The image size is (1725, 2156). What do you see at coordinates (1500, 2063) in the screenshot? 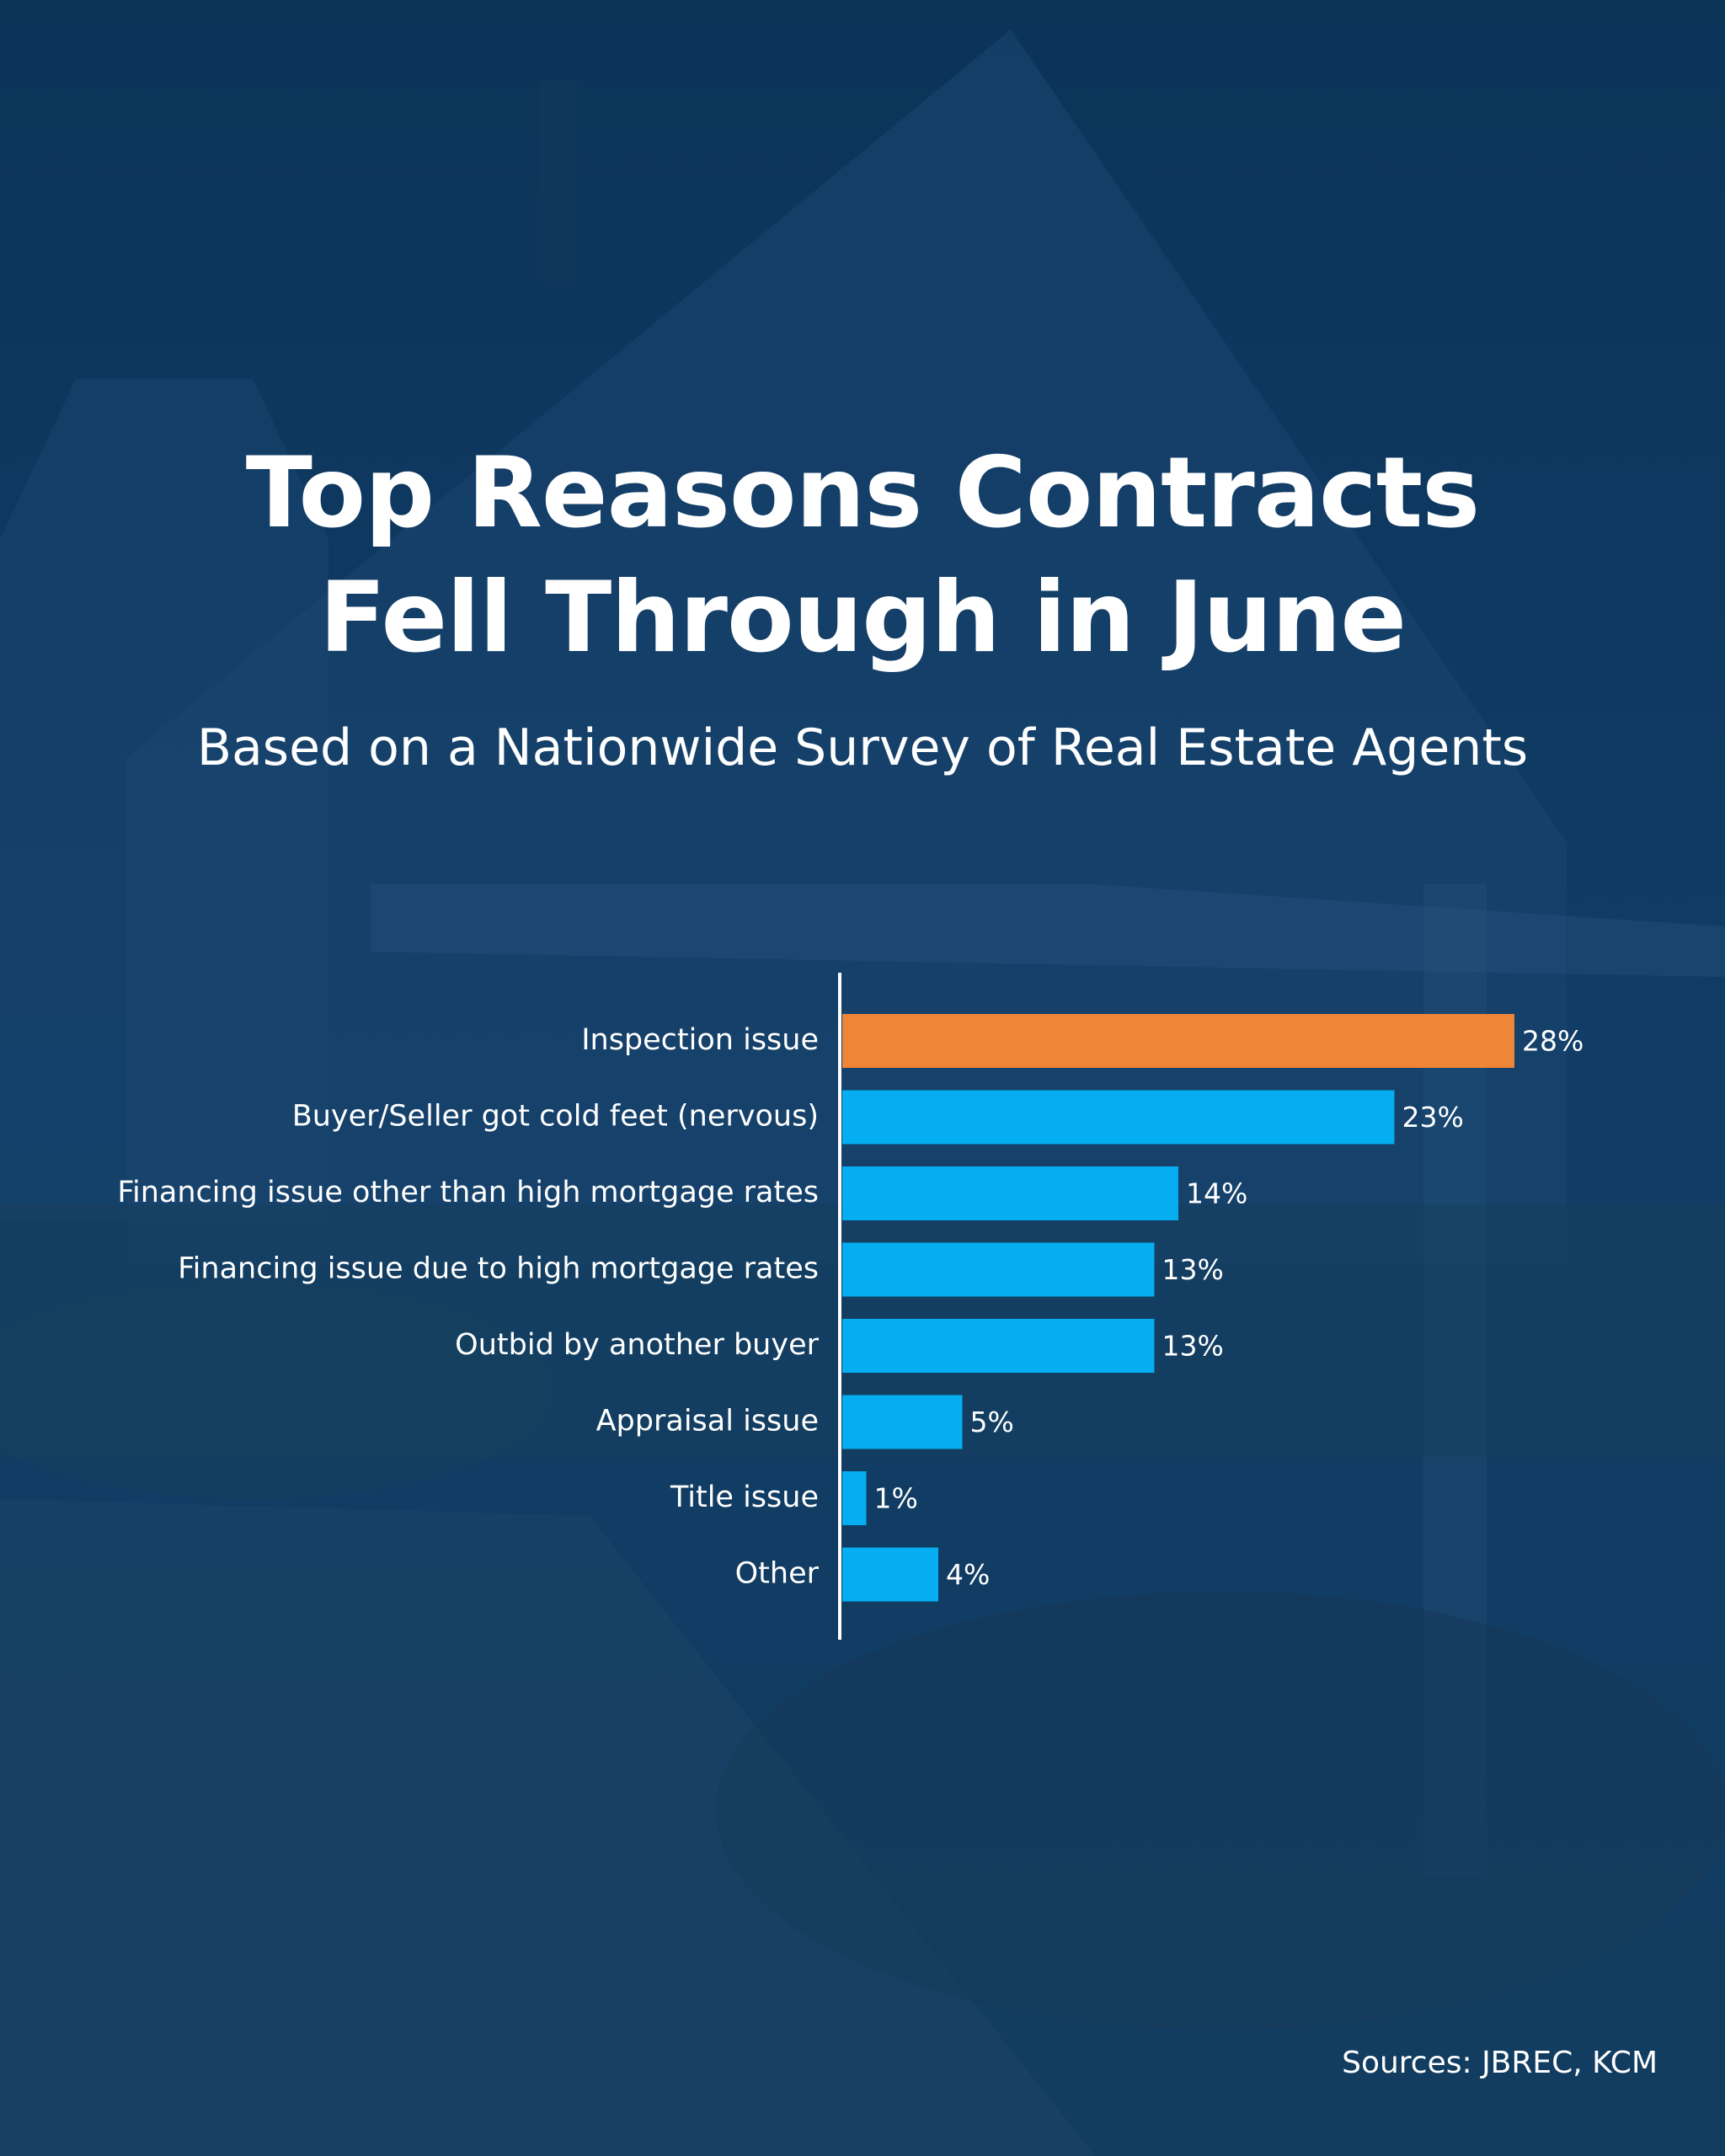
I see `sources-note: Sources: JBREC, KCM` at bounding box center [1500, 2063].